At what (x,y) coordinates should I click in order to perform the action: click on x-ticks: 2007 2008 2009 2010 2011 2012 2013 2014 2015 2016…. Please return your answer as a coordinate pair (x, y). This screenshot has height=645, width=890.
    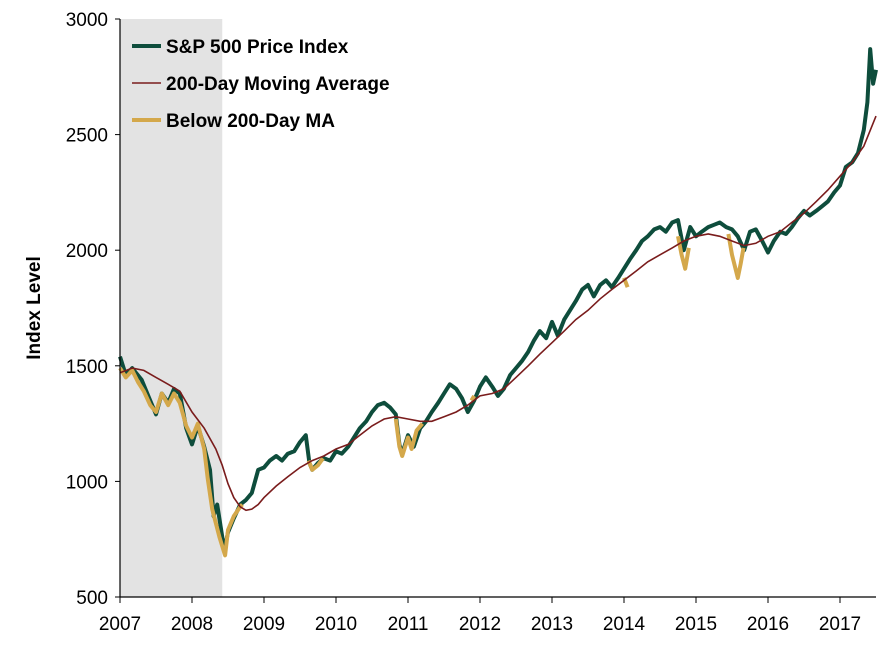
    Looking at the image, I should click on (480, 616).